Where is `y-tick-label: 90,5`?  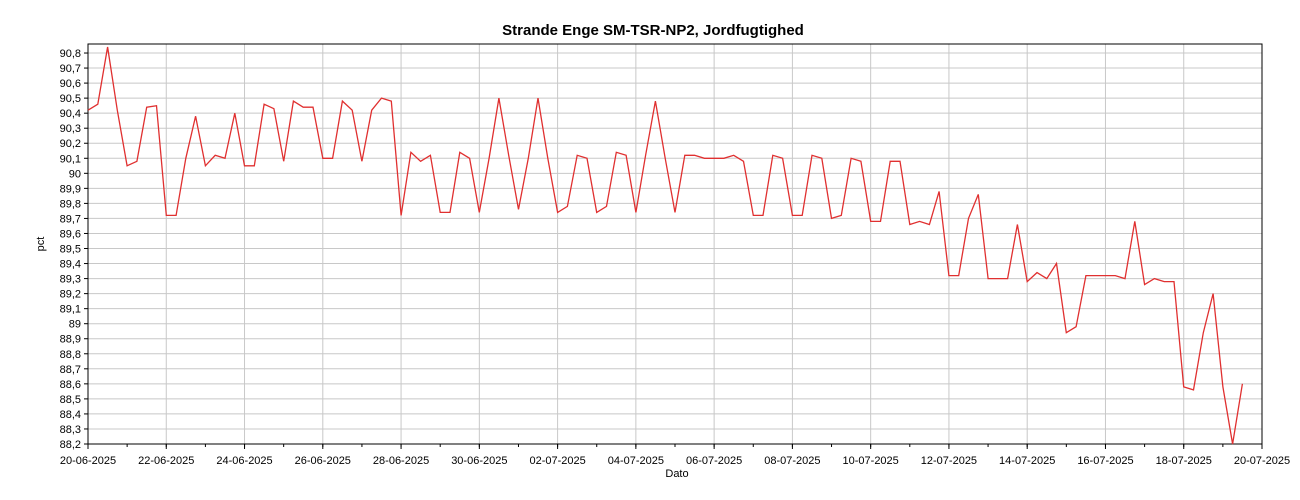 y-tick-label: 90,5 is located at coordinates (70, 99).